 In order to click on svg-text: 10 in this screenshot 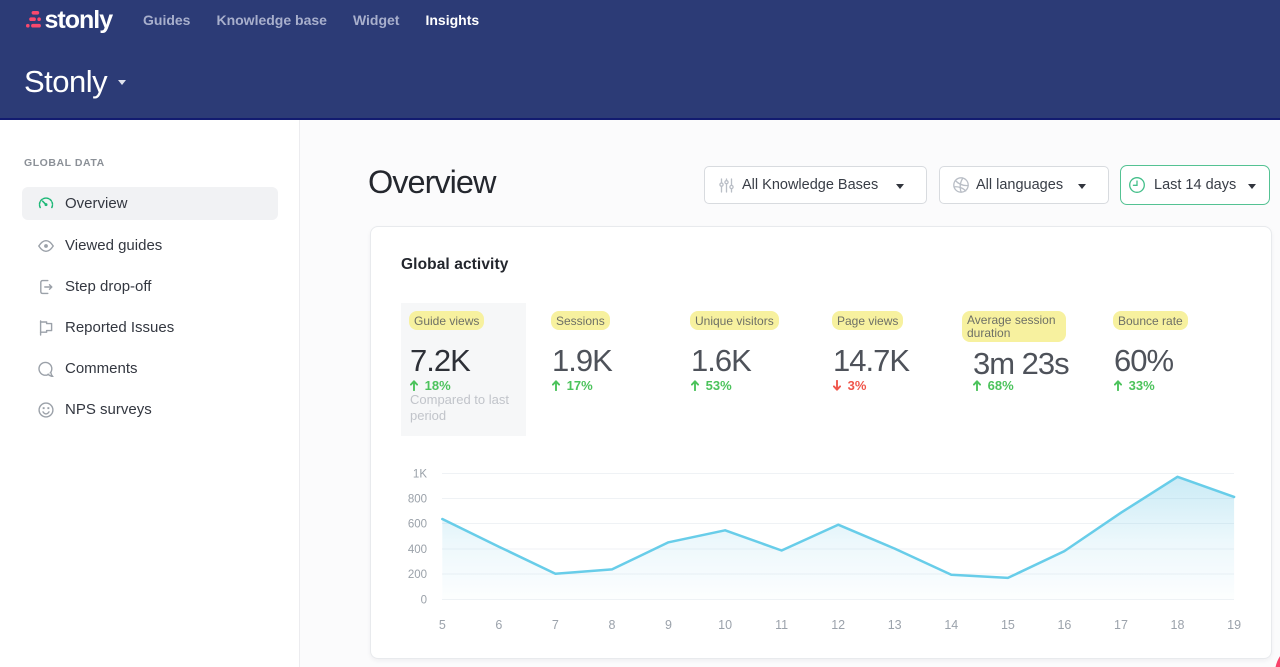, I will do `click(725, 625)`.